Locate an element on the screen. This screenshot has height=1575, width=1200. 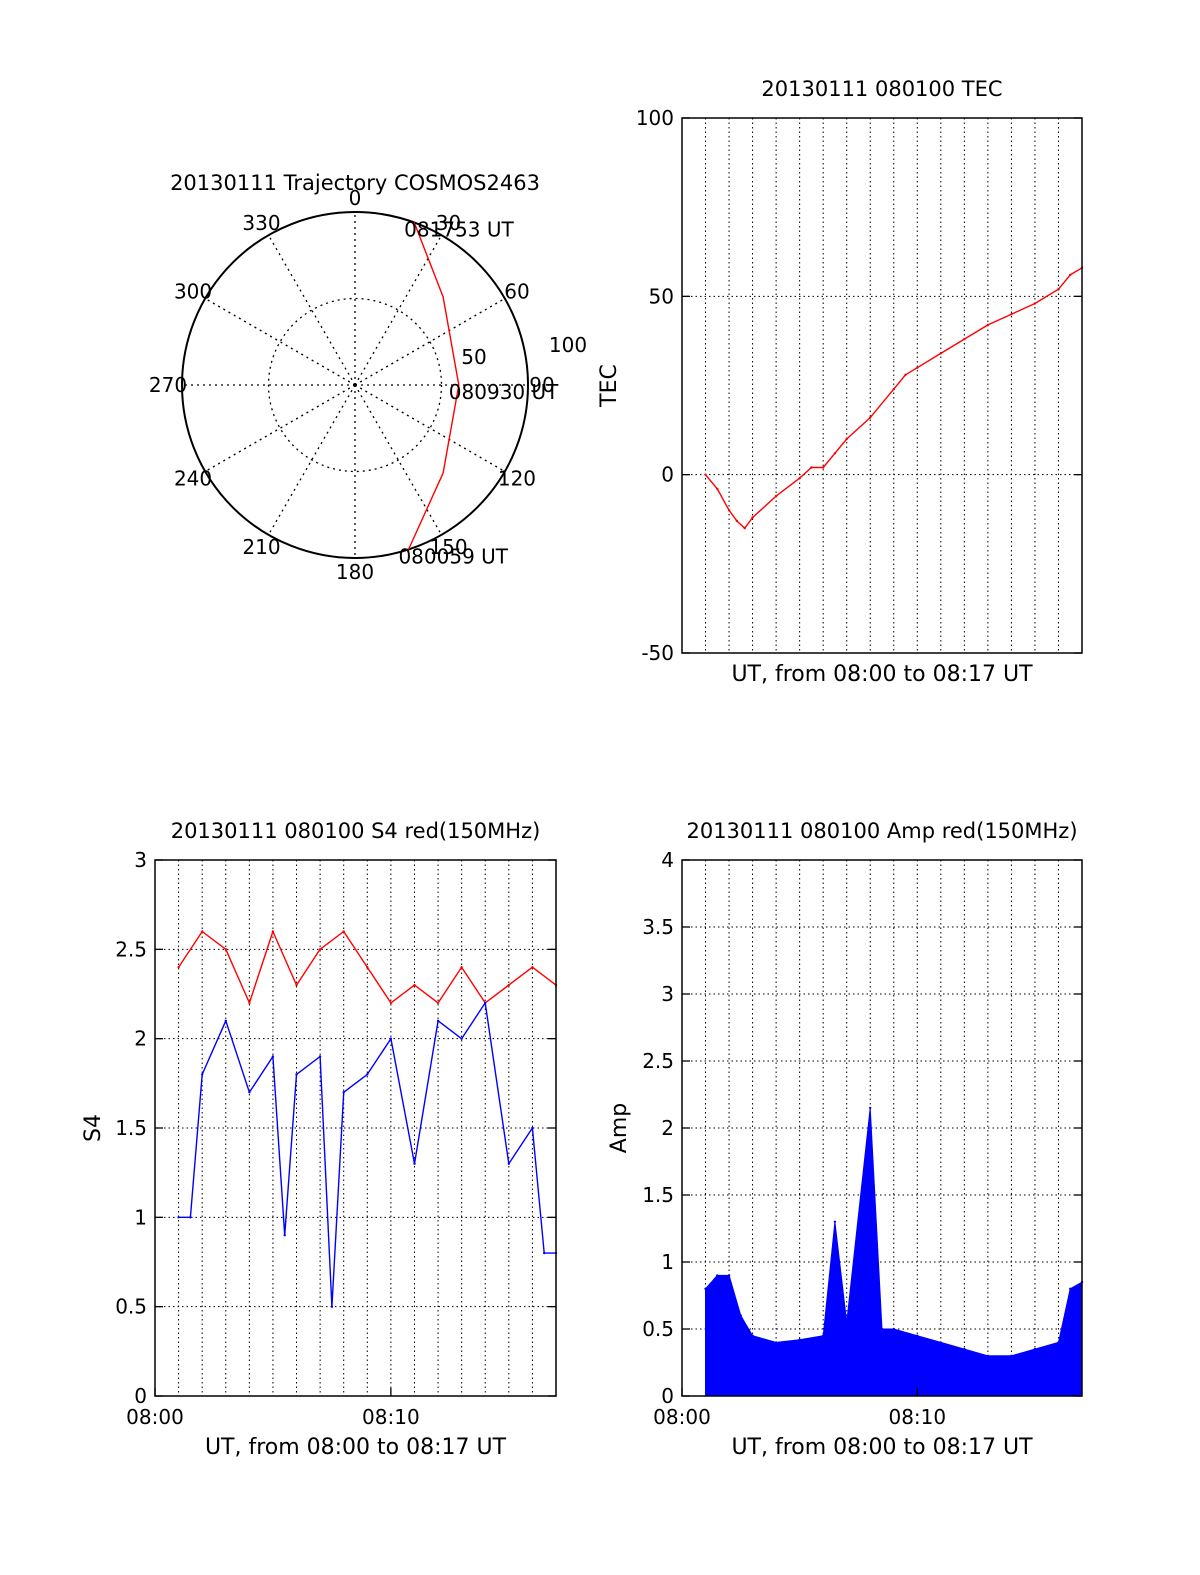
panel-title: 20130111 080100 S4 red(150MHz) is located at coordinates (356, 831).